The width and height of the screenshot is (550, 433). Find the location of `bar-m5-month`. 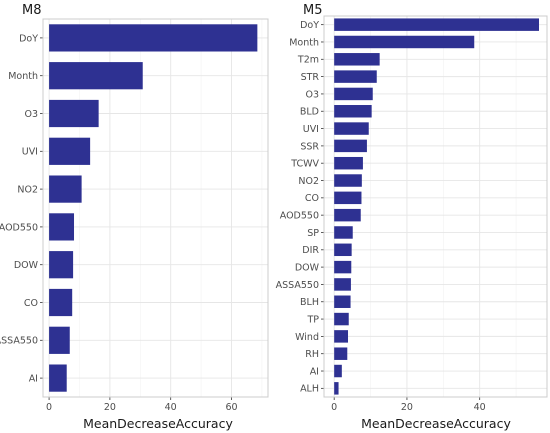

bar-m5-month is located at coordinates (404, 42).